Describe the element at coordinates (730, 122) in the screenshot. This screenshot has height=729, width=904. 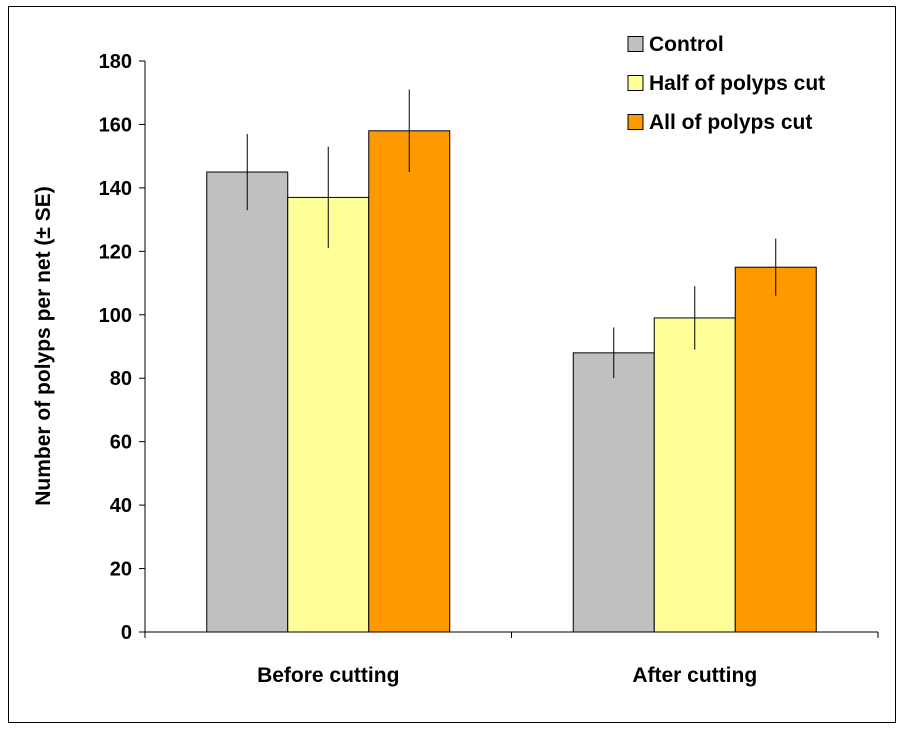
I see `legend-label: All of polyps cut` at that location.